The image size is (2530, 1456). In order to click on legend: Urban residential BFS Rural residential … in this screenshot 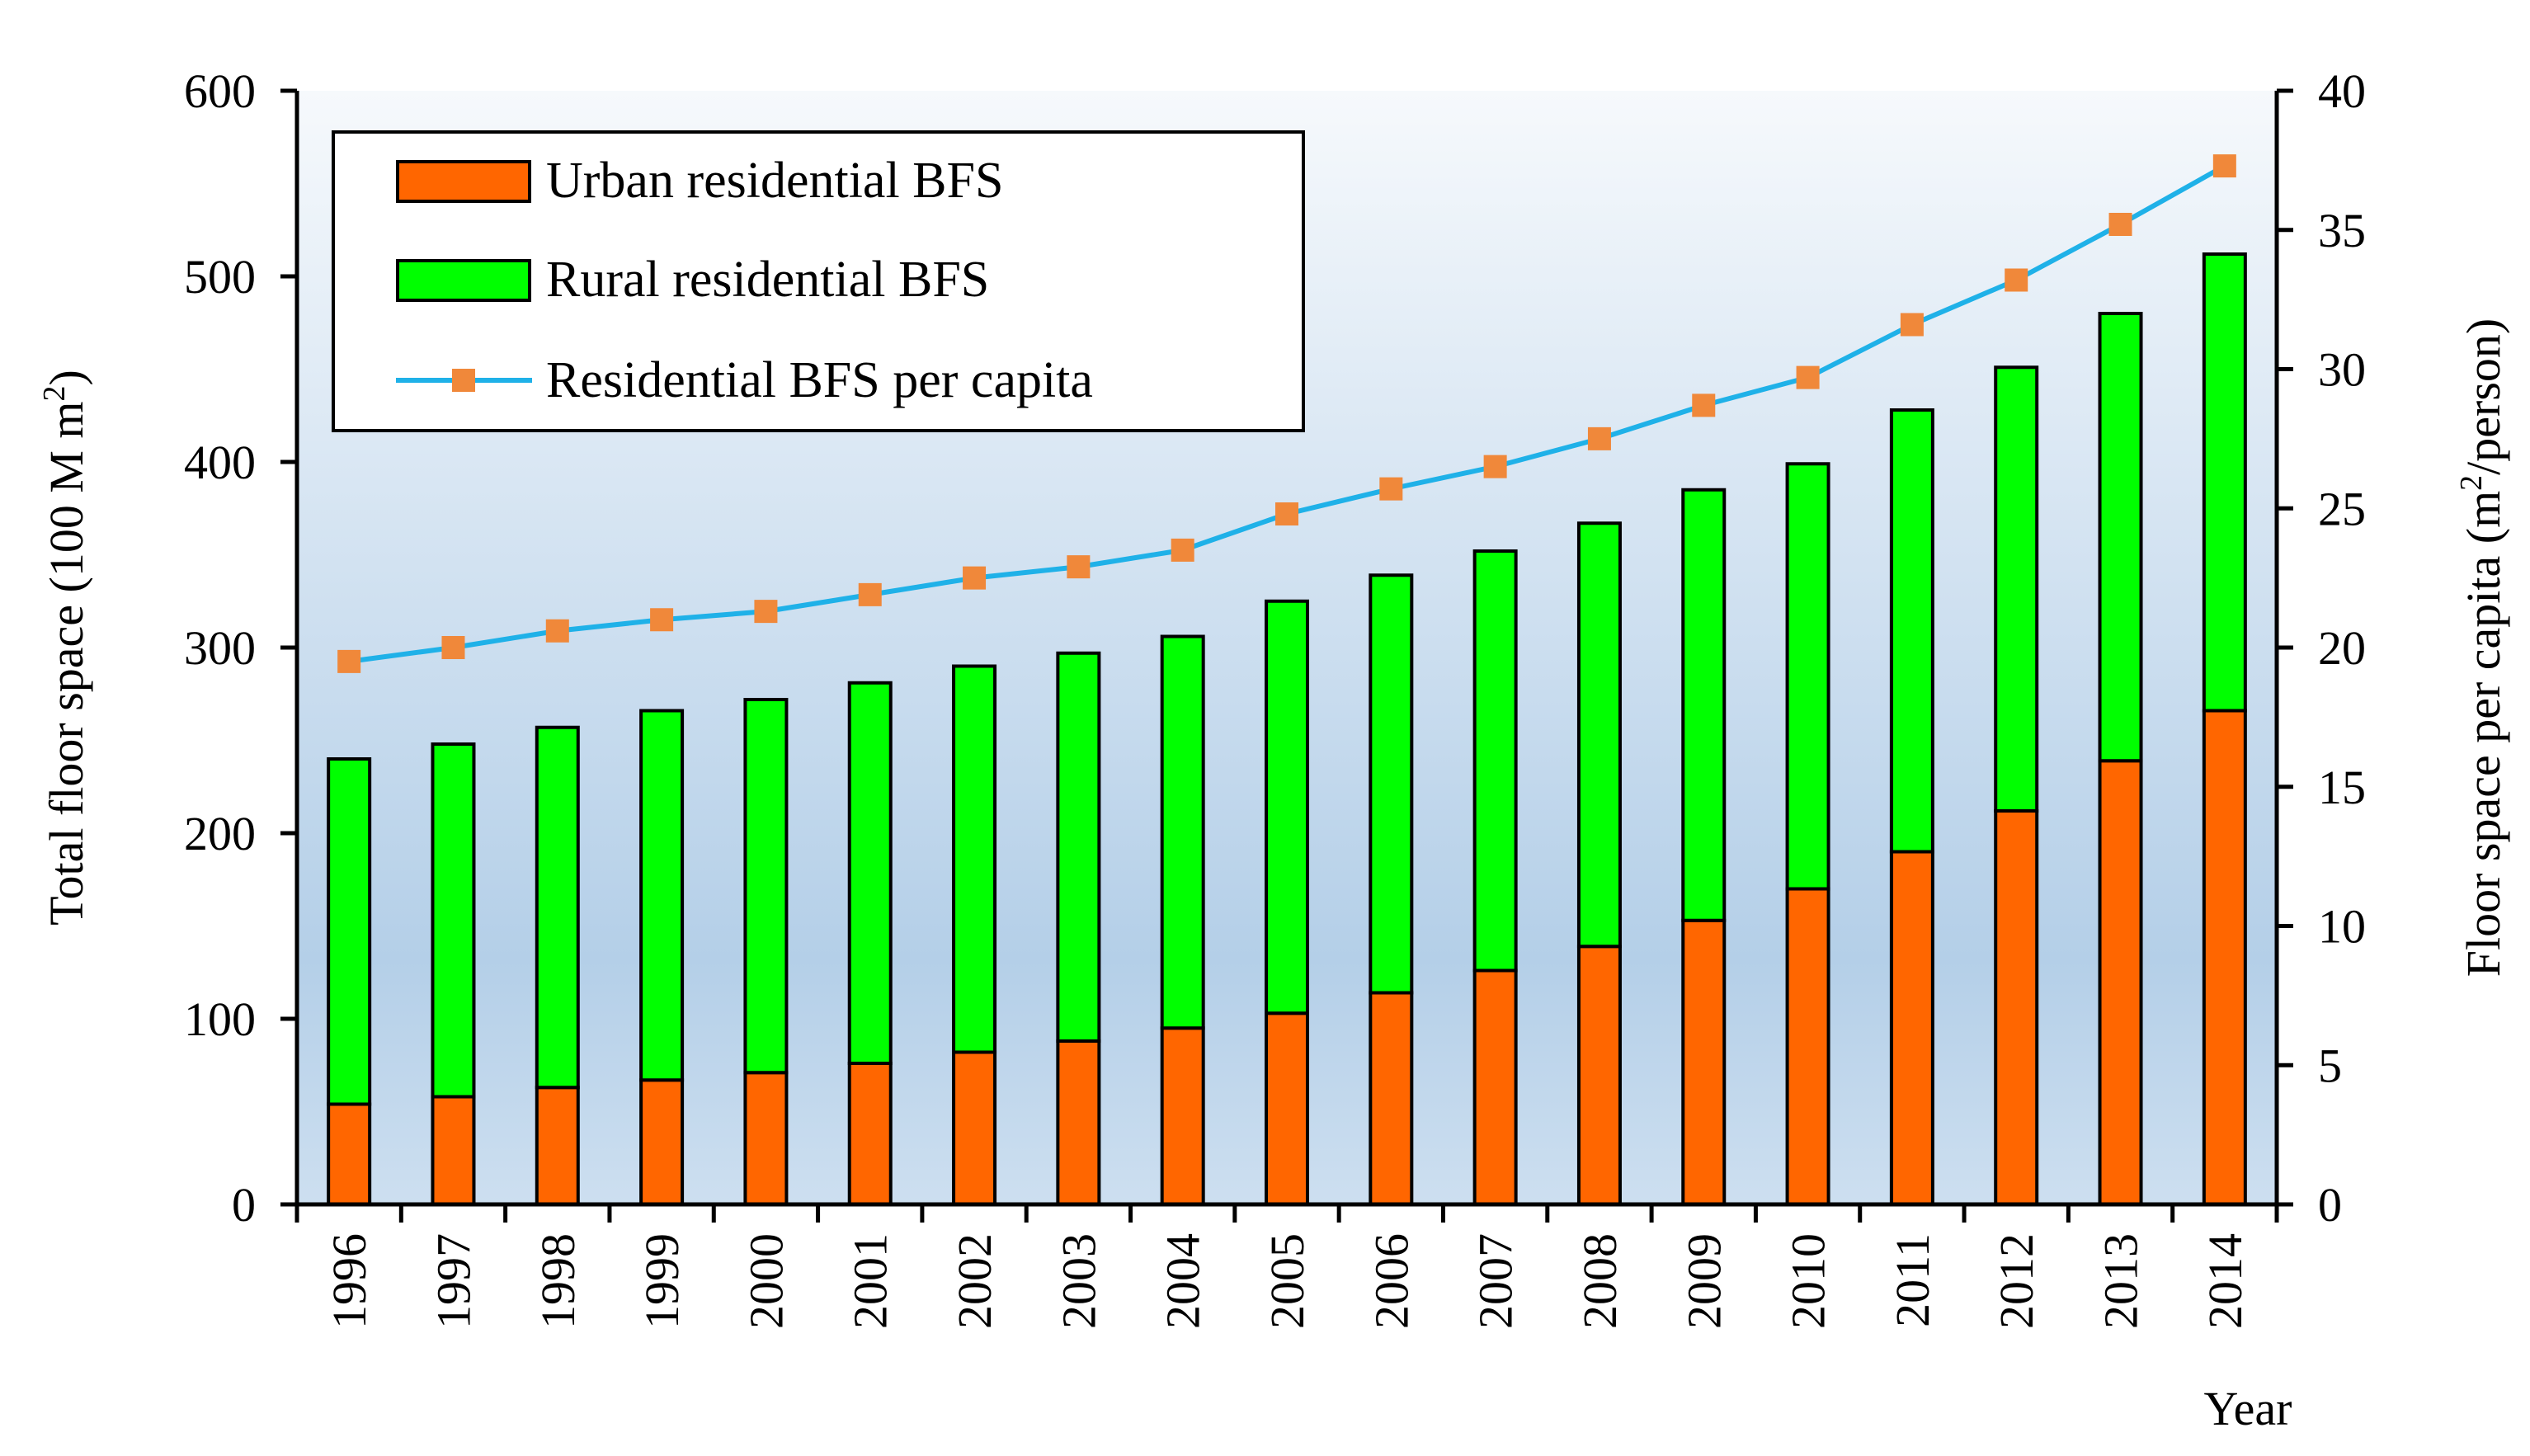, I will do `click(819, 281)`.